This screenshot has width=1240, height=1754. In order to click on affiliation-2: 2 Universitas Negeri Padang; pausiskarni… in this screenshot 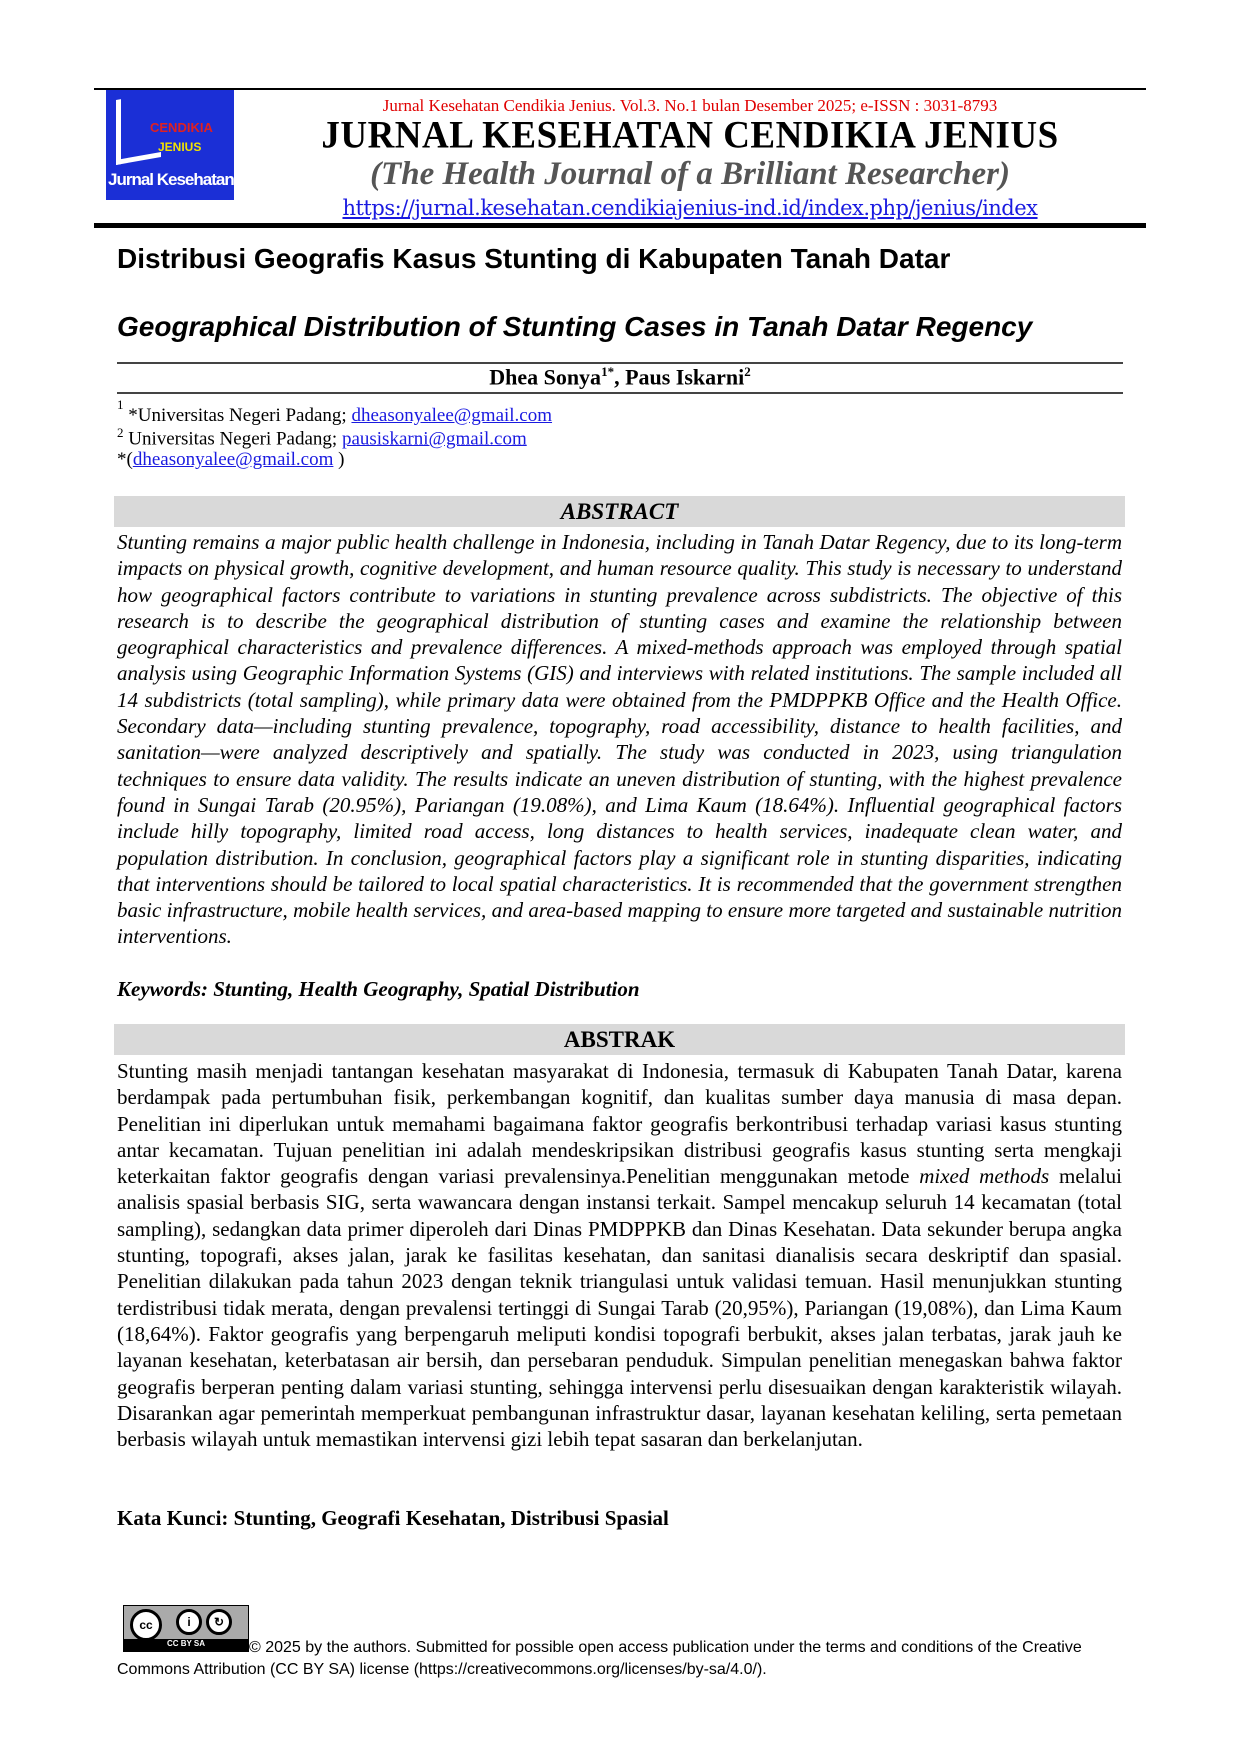, I will do `click(322, 437)`.